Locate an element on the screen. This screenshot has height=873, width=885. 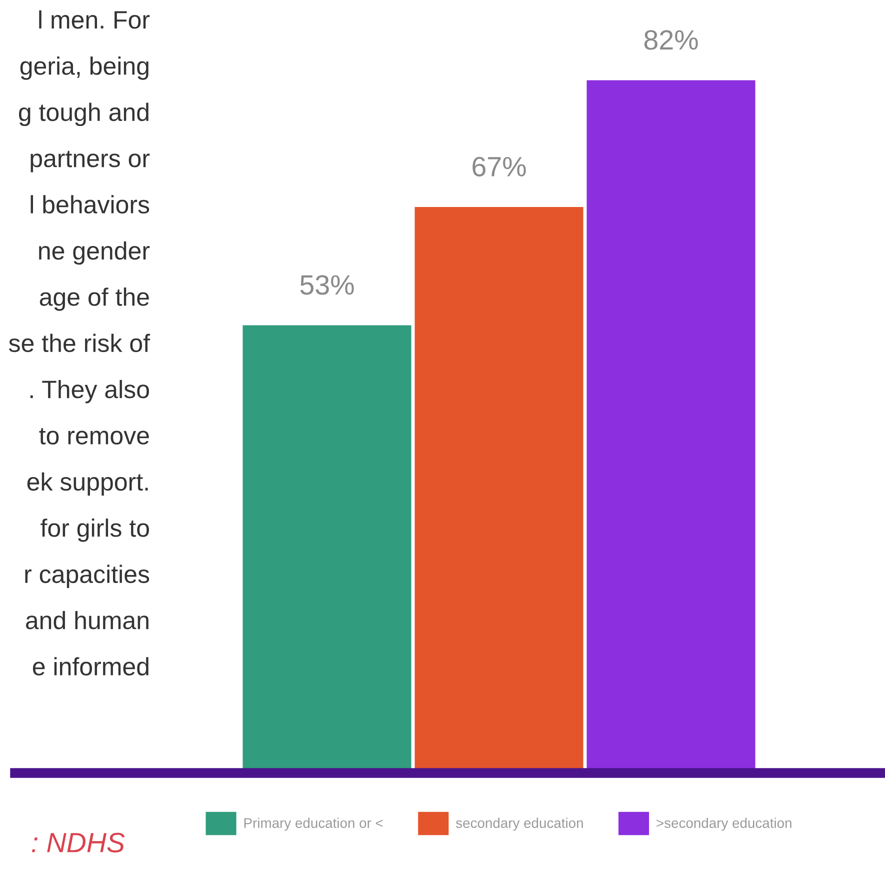
text: se the risk of is located at coordinates (79, 343).